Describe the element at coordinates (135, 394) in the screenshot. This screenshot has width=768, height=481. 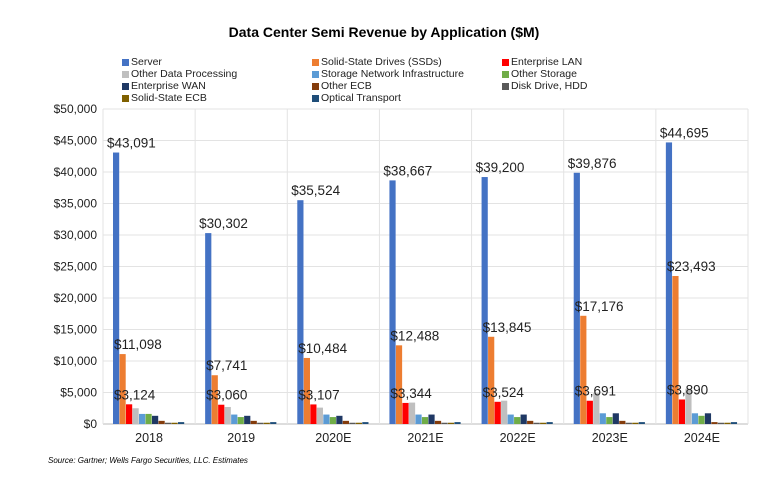
I see `data-label: $3,124` at that location.